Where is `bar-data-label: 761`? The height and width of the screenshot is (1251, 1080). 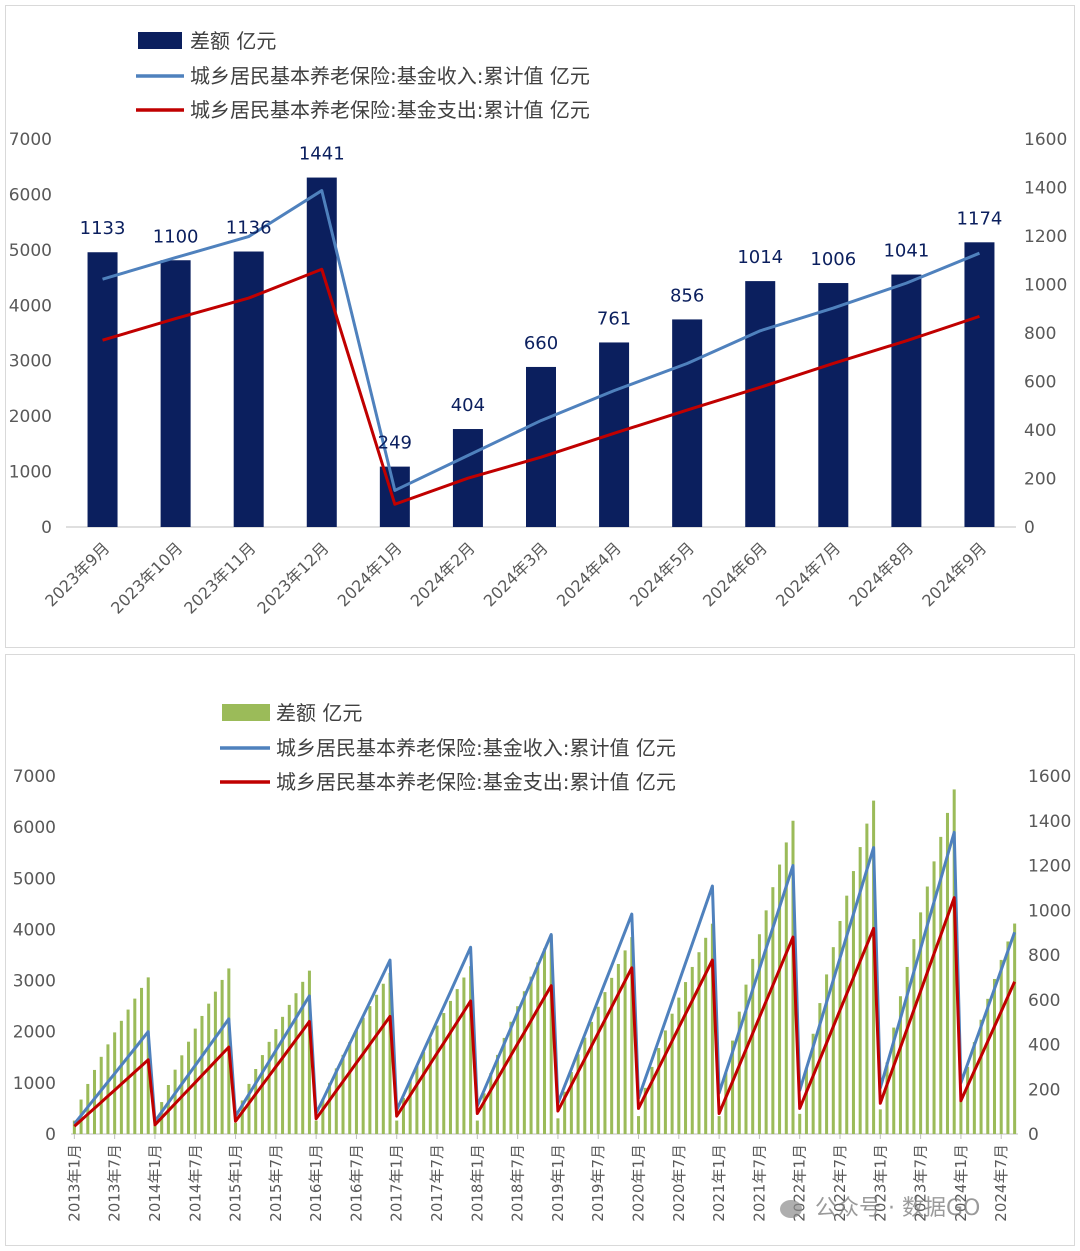 bar-data-label: 761 is located at coordinates (614, 318).